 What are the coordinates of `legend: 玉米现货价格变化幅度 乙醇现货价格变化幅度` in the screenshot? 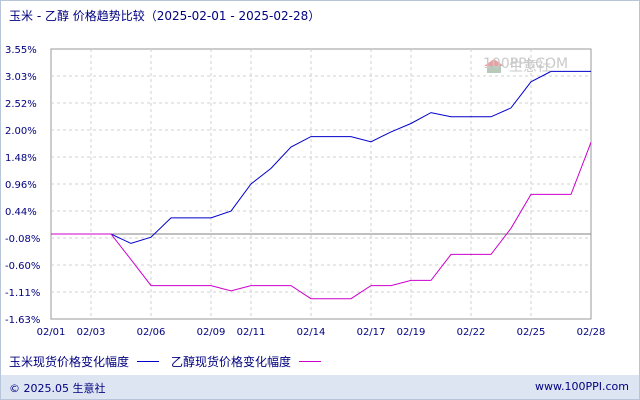 It's located at (171, 361).